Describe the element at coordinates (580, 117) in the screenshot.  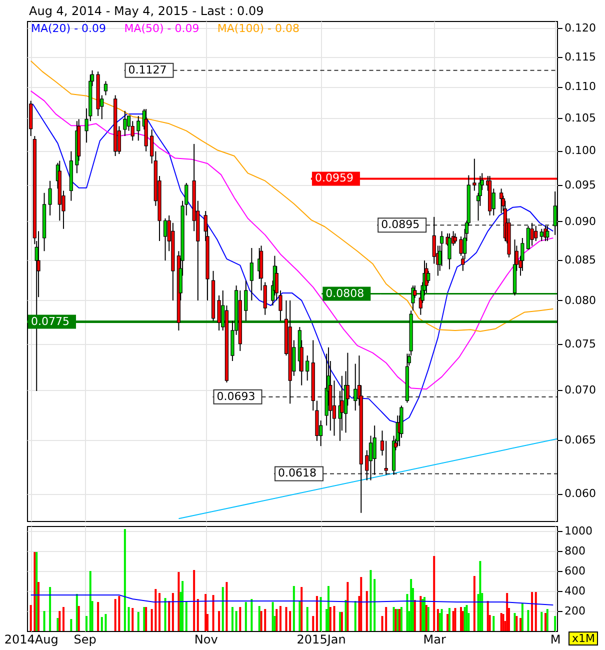
I see `y-tick-label: 0.105` at that location.